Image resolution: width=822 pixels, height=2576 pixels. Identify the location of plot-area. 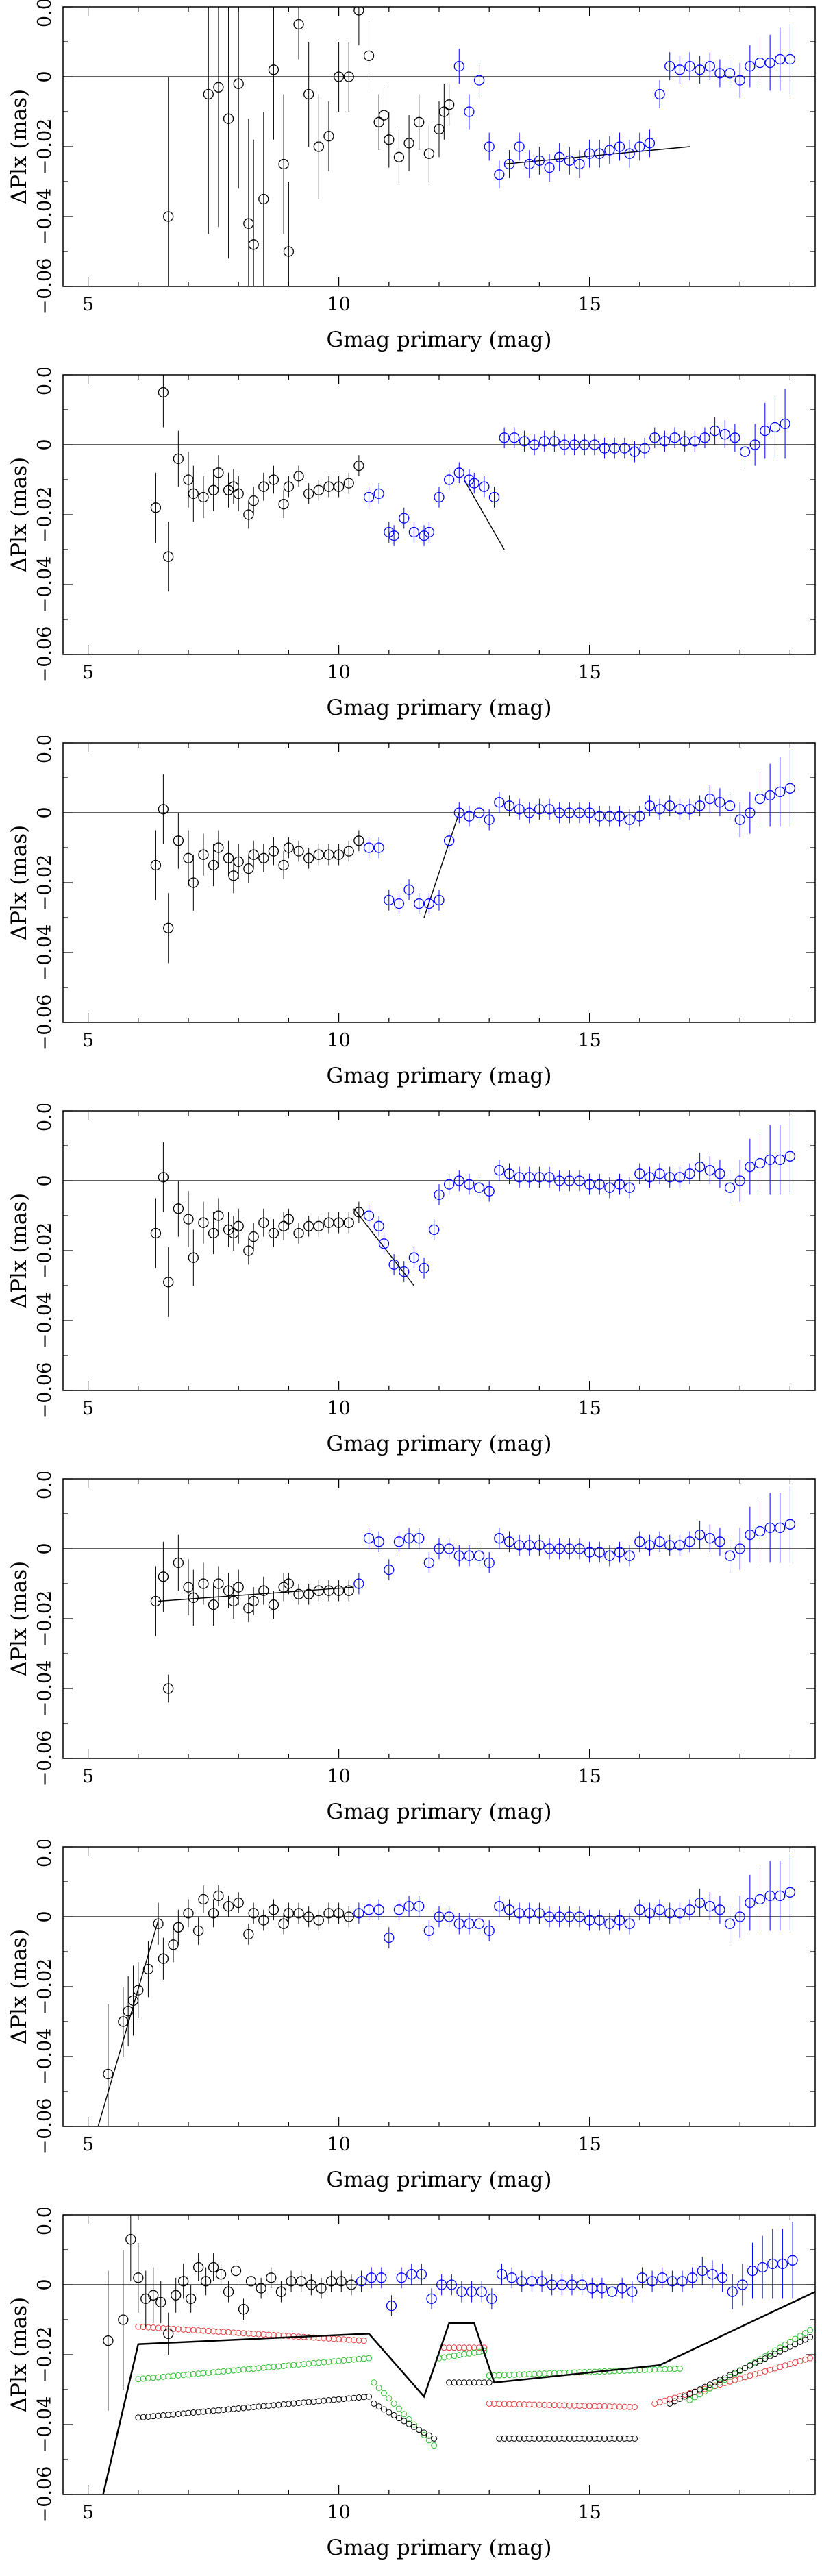
(447, 1990).